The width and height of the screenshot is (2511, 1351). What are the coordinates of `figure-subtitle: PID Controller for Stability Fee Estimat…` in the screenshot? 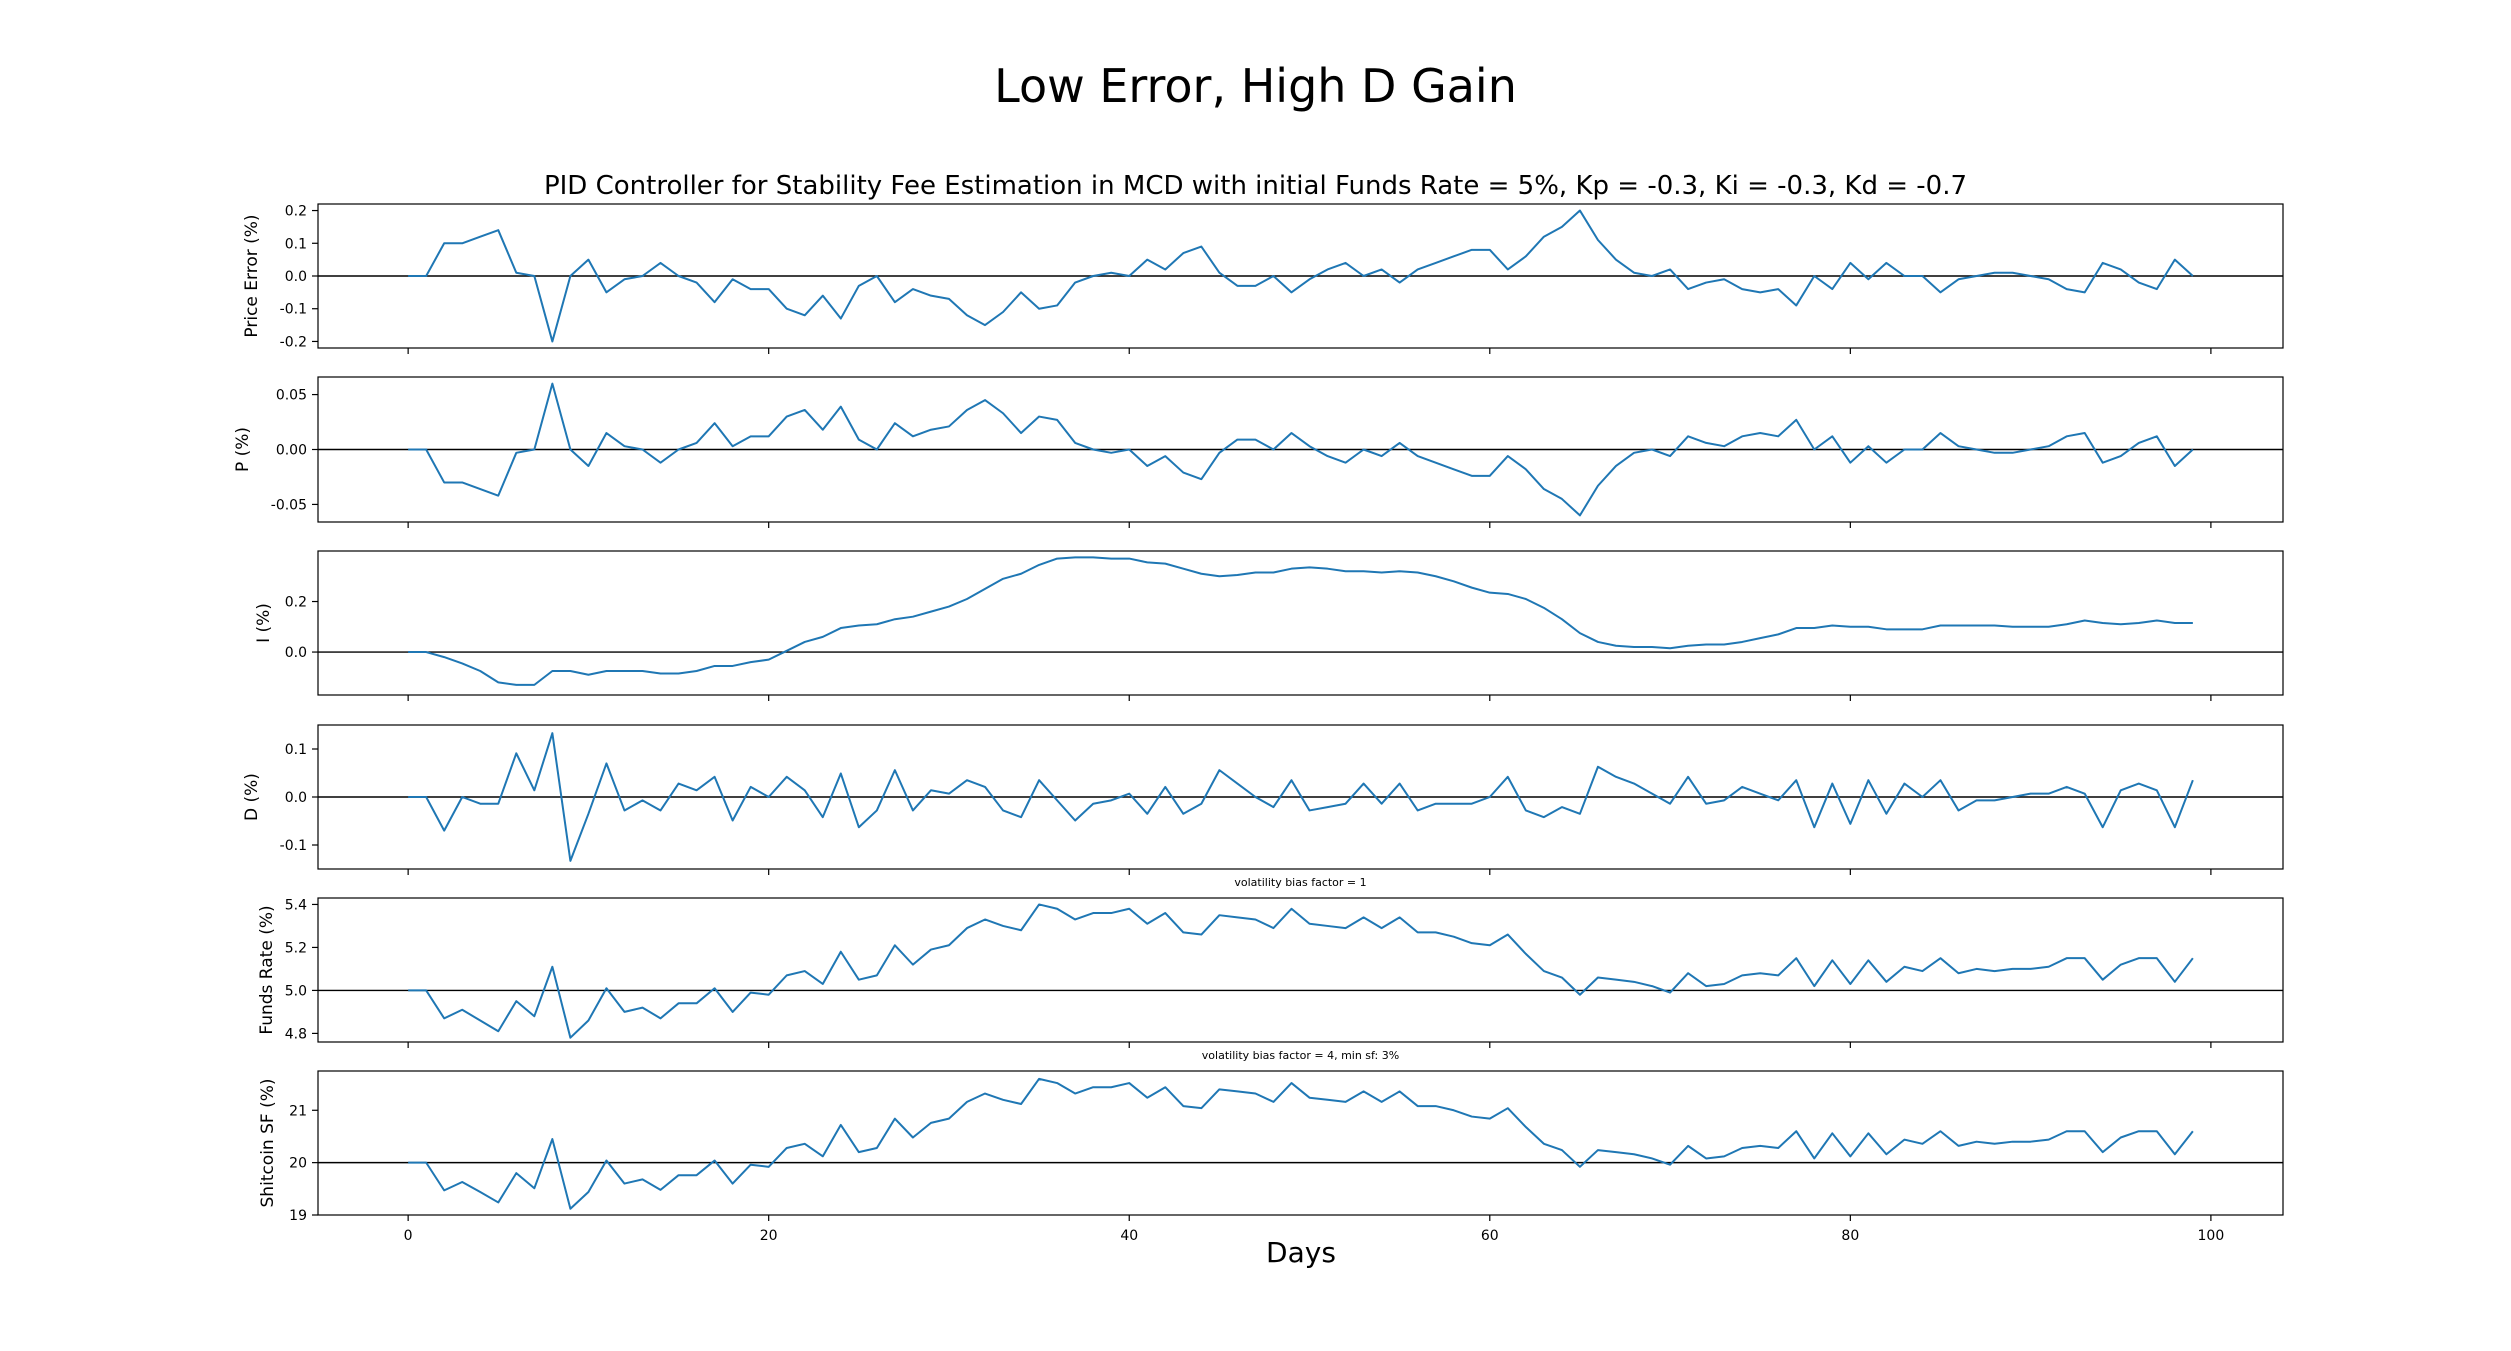 It's located at (1255, 186).